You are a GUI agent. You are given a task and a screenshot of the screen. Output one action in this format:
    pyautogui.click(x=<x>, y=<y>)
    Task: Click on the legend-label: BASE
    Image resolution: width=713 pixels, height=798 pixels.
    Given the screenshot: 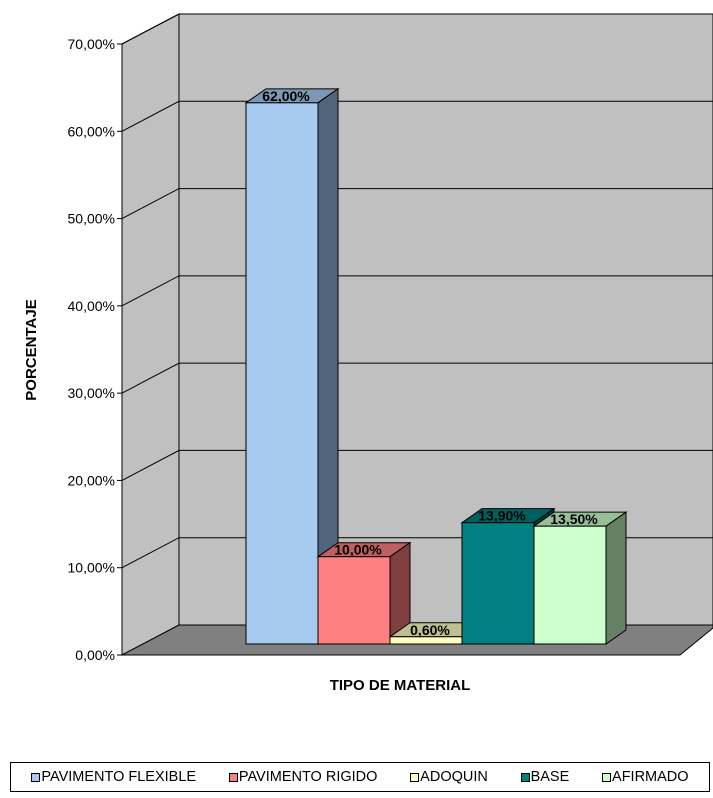 What is the action you would take?
    pyautogui.click(x=550, y=777)
    